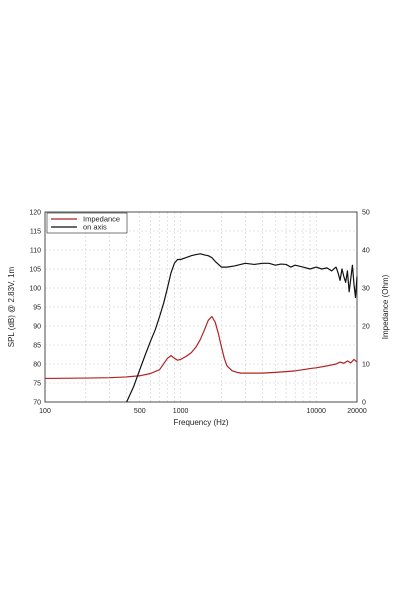  What do you see at coordinates (366, 251) in the screenshot?
I see `y-right-tick-label: 40` at bounding box center [366, 251].